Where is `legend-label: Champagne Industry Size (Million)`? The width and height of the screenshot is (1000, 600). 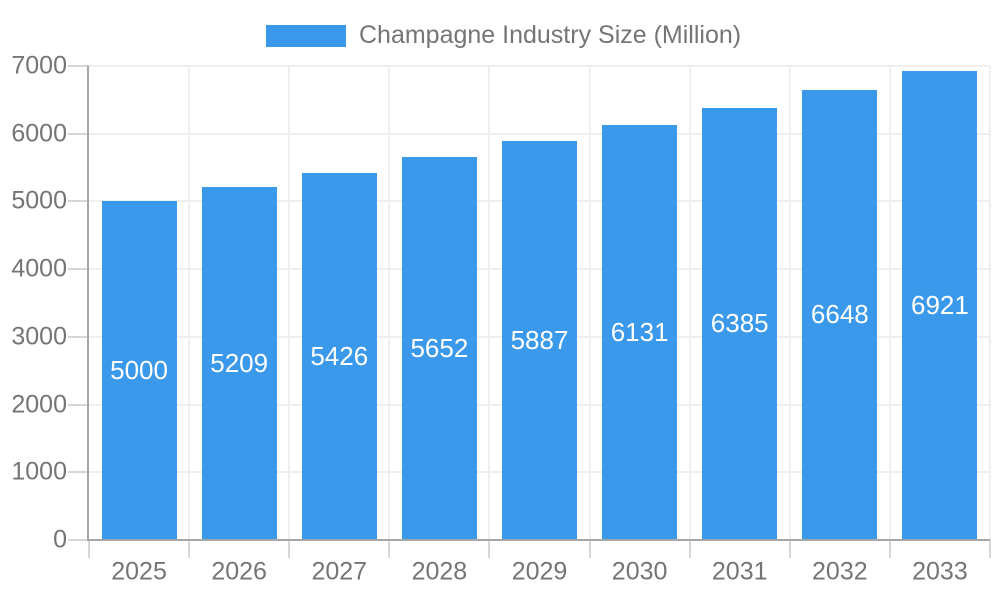
legend-label: Champagne Industry Size (Million) is located at coordinates (550, 35).